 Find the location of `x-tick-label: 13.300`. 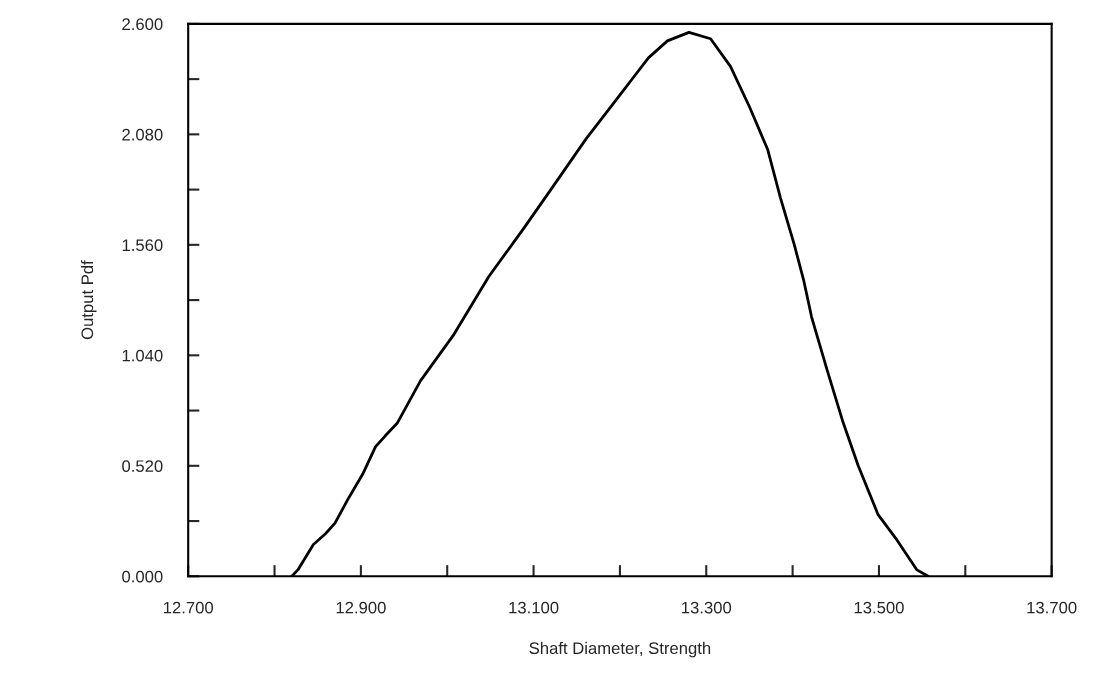

x-tick-label: 13.300 is located at coordinates (707, 607).